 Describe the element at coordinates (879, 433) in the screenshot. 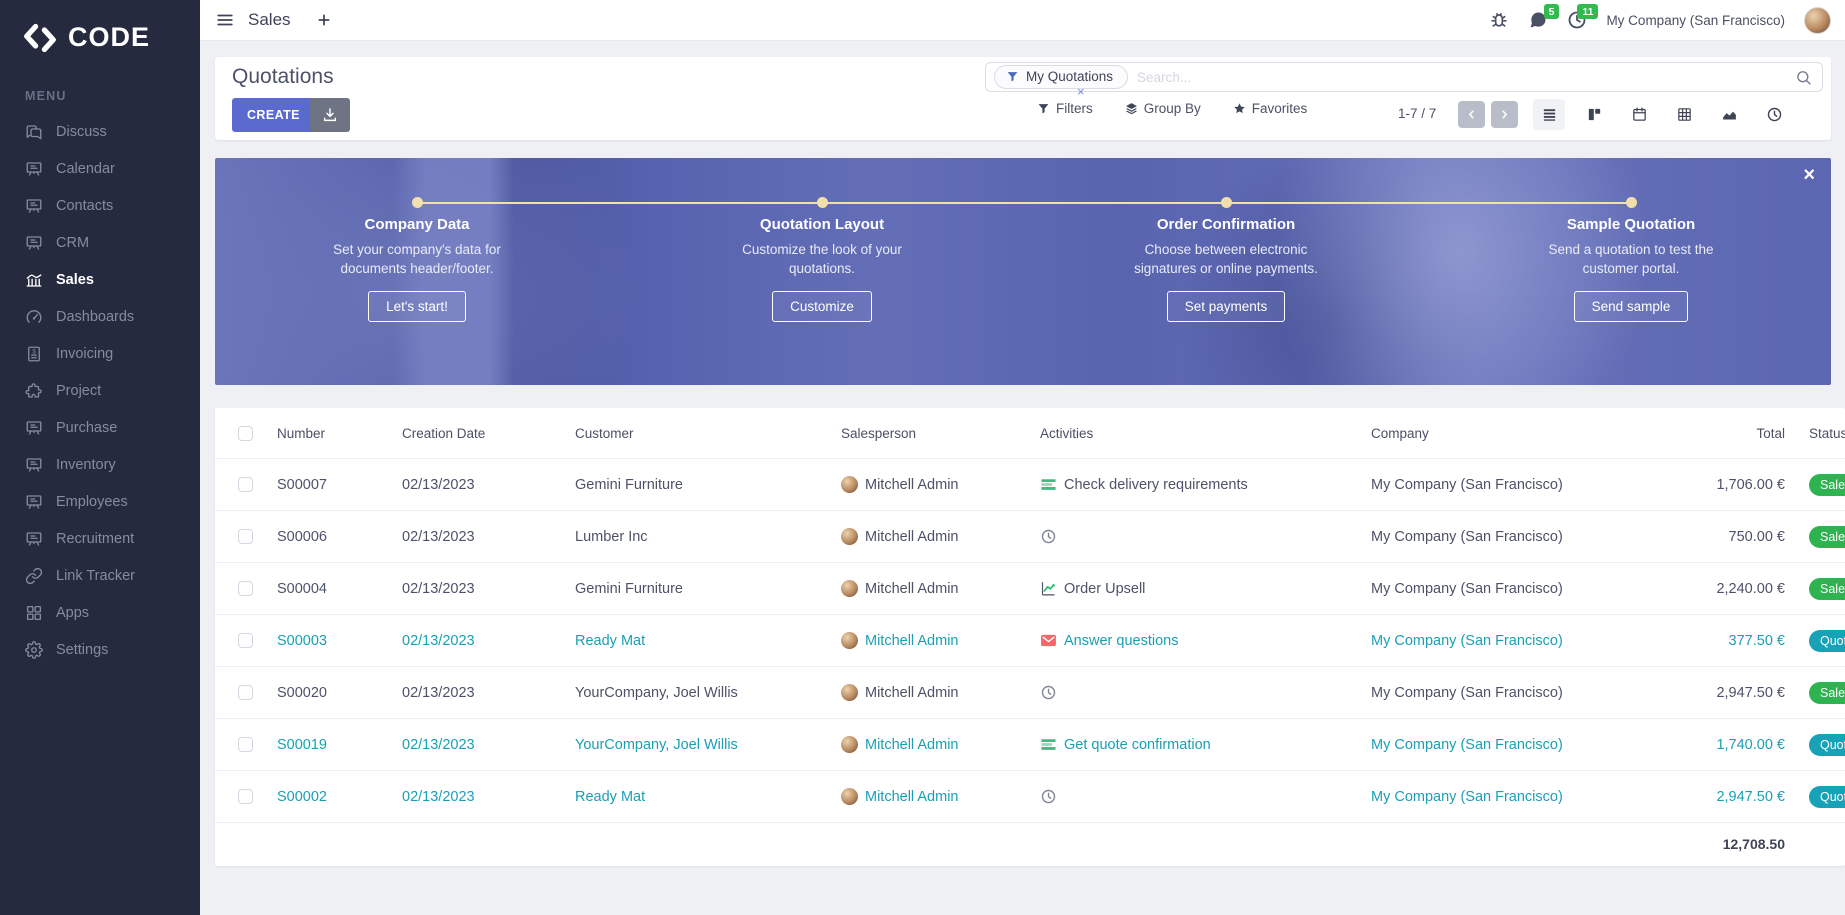

I see `header-salesperson: Salesperson` at that location.